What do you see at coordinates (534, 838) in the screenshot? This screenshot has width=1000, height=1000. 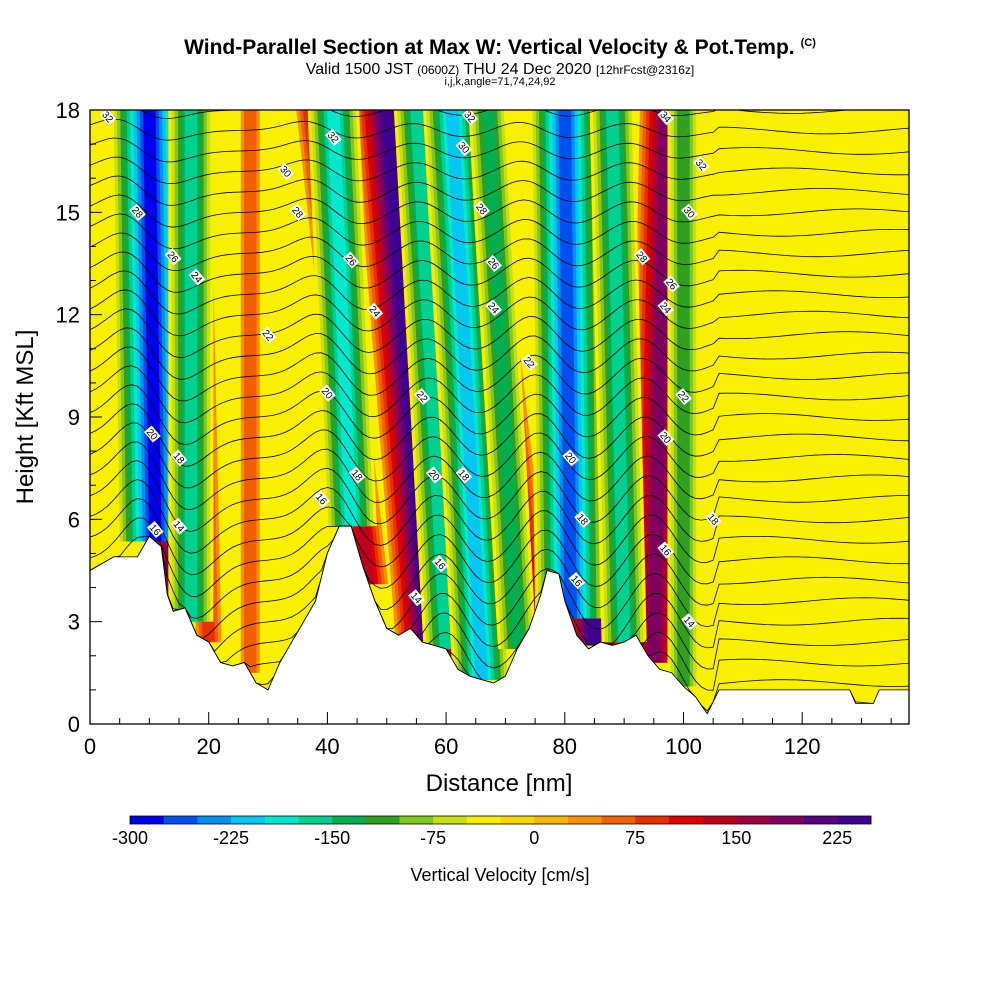 I see `colorbar-tick-label: 0` at bounding box center [534, 838].